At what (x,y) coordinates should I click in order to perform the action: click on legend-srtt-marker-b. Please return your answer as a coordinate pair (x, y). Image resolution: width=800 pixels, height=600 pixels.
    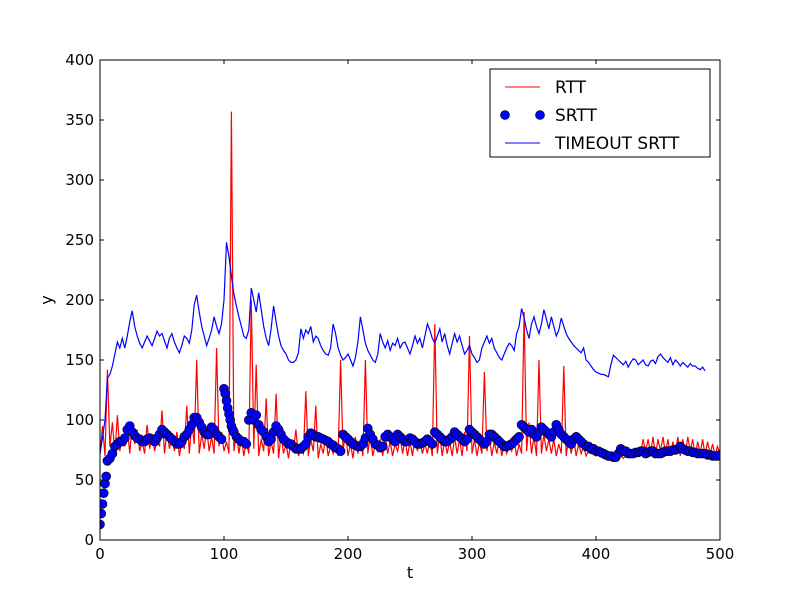
    Looking at the image, I should click on (540, 115).